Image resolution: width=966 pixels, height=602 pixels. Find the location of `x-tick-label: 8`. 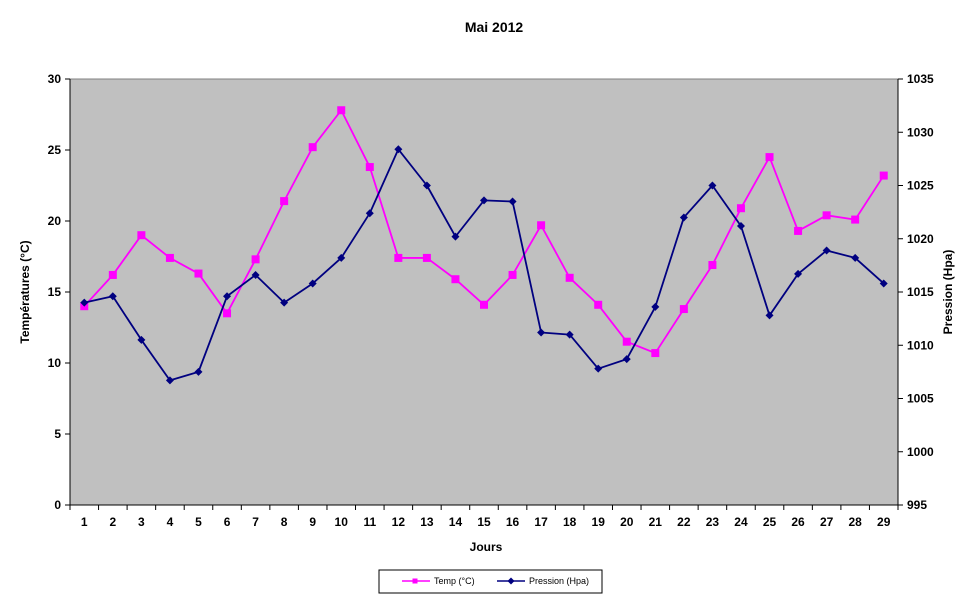

x-tick-label: 8 is located at coordinates (284, 522).